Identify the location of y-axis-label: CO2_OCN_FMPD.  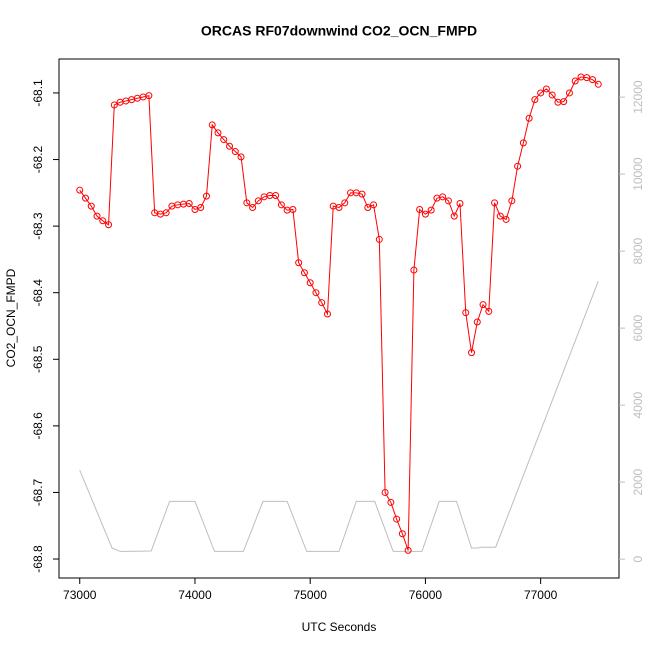
(11, 317).